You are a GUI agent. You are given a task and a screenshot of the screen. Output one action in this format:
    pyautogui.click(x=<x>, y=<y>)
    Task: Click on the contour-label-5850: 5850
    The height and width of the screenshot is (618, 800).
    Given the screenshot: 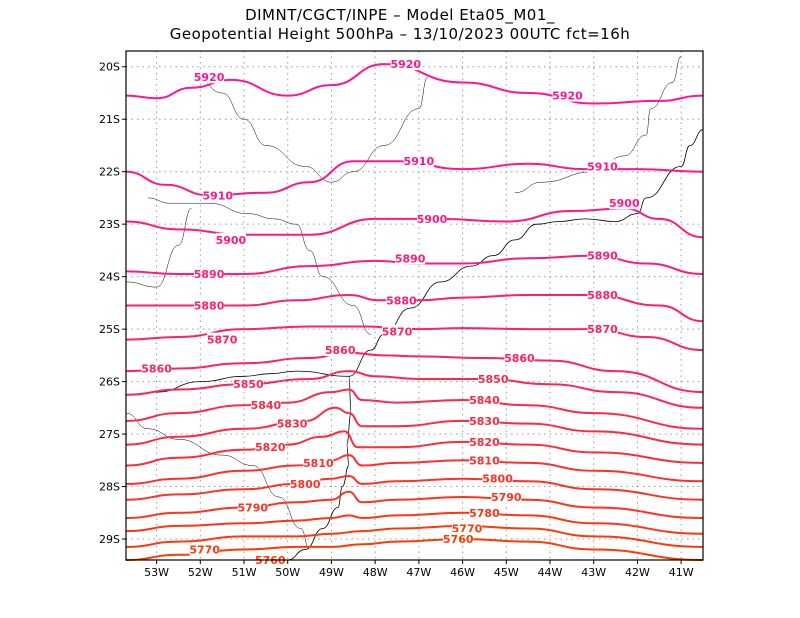 What is the action you would take?
    pyautogui.click(x=248, y=384)
    